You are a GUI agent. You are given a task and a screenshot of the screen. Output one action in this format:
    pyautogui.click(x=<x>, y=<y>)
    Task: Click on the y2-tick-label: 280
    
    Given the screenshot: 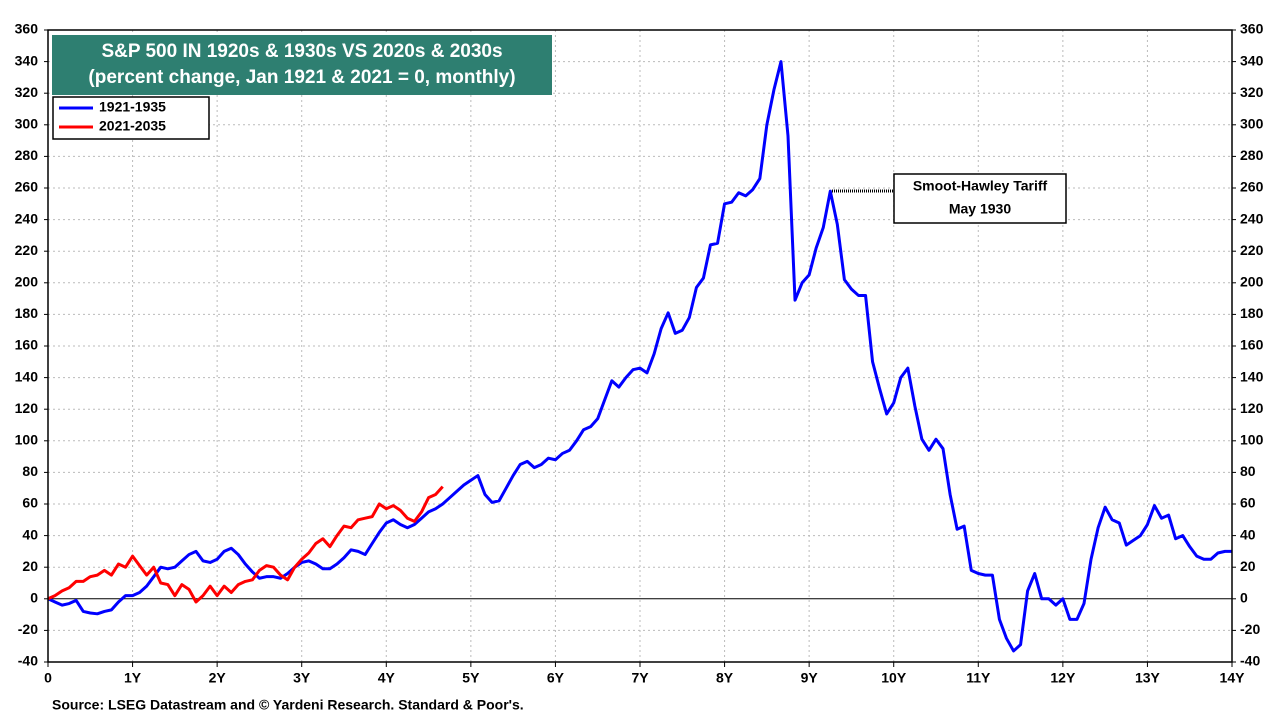 What is the action you would take?
    pyautogui.click(x=1252, y=155)
    